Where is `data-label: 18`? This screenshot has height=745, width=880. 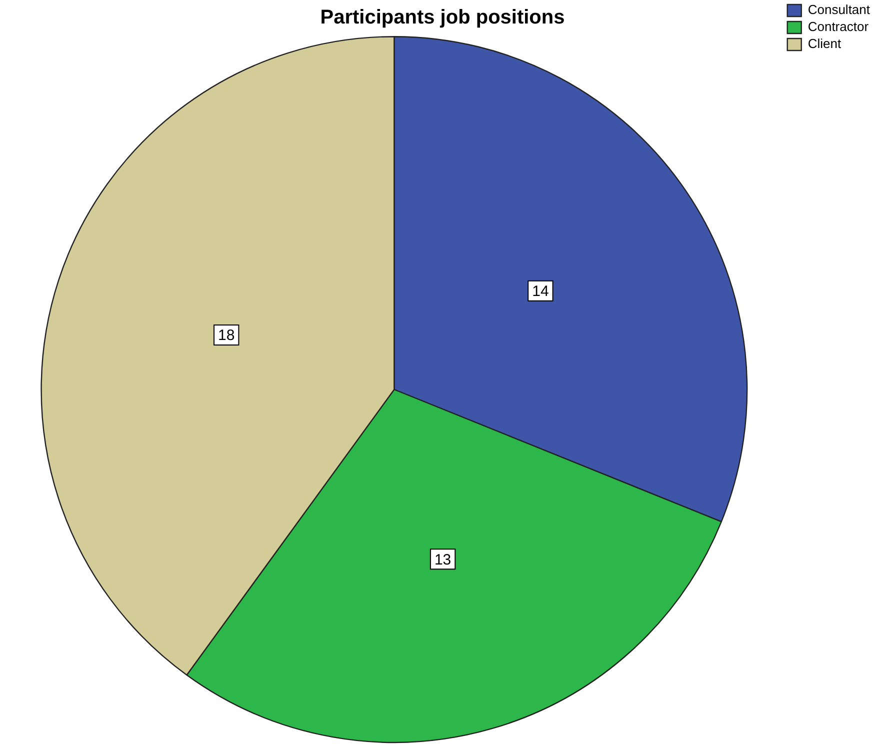 data-label: 18 is located at coordinates (226, 335).